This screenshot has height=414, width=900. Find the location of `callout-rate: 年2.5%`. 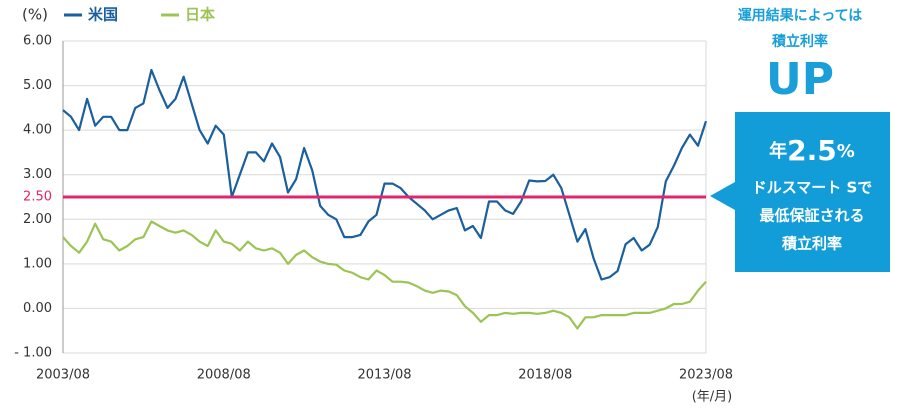

callout-rate: 年2.5% is located at coordinates (812, 150).